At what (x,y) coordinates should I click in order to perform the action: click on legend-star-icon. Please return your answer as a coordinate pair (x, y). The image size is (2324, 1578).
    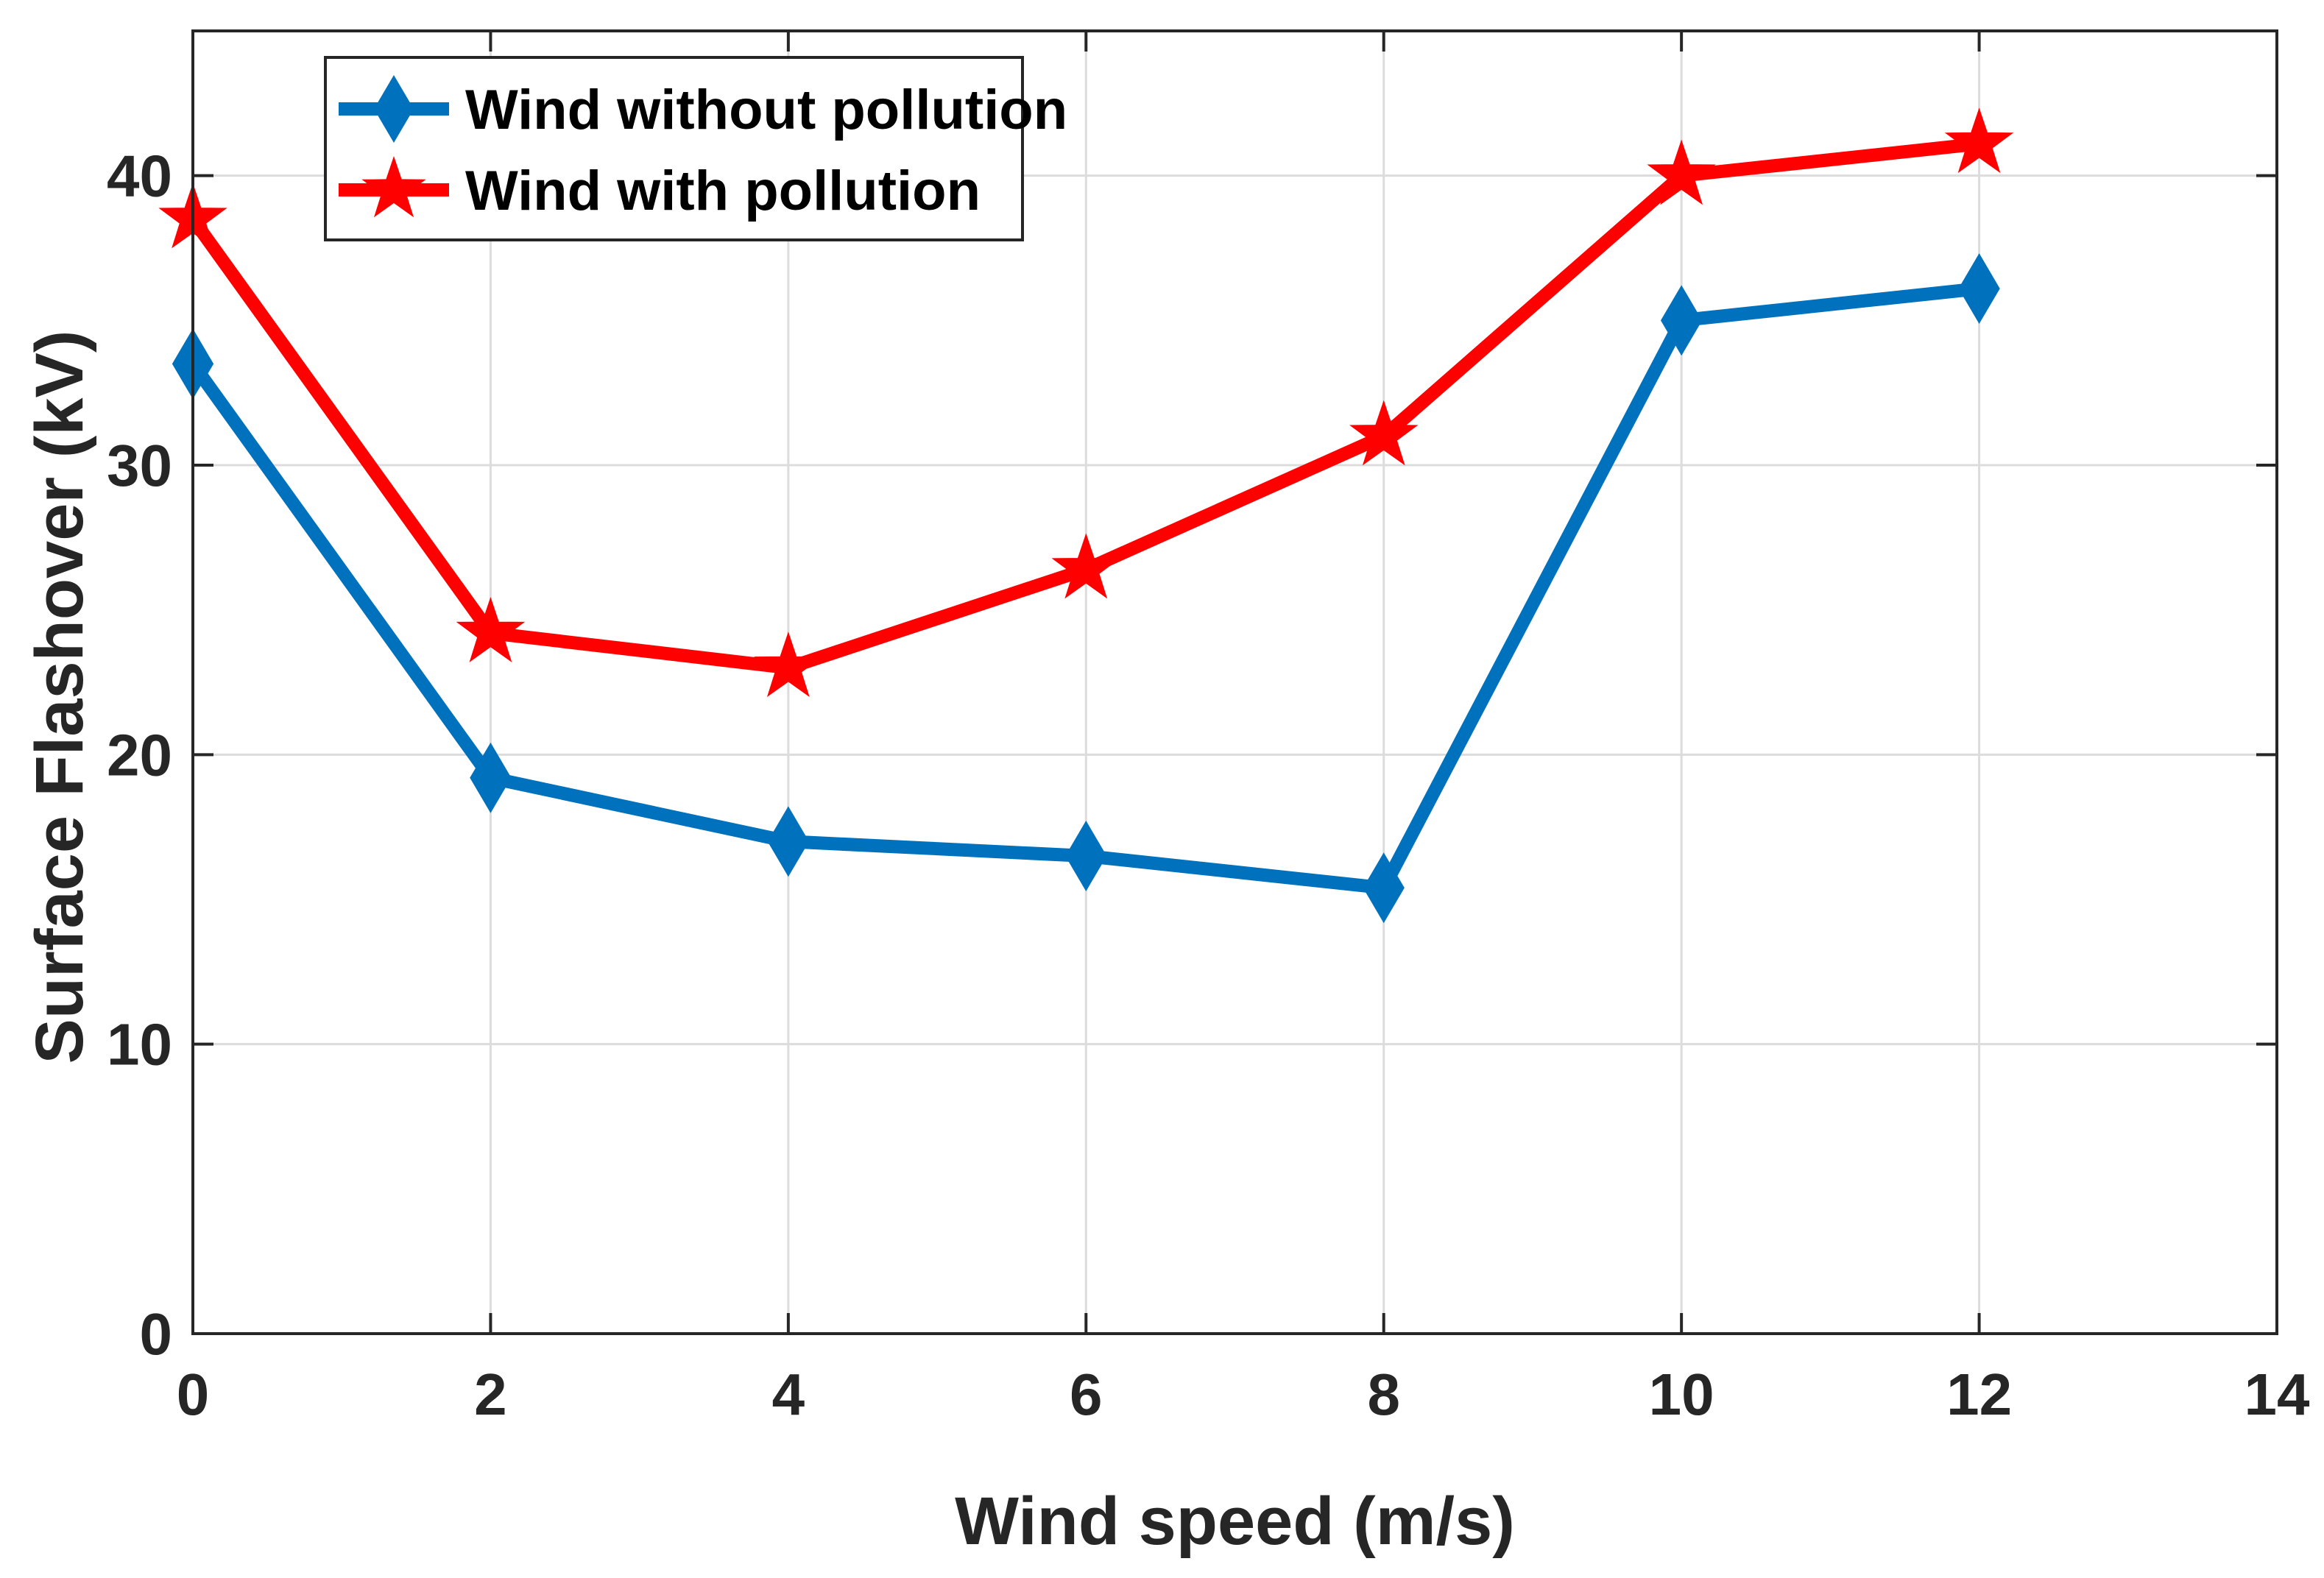
    Looking at the image, I should click on (393, 187).